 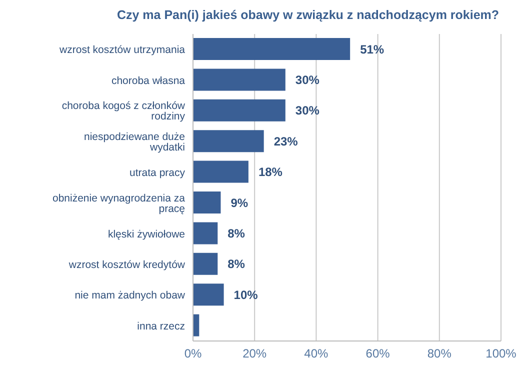 I want to click on data-label: 23%, so click(x=286, y=141).